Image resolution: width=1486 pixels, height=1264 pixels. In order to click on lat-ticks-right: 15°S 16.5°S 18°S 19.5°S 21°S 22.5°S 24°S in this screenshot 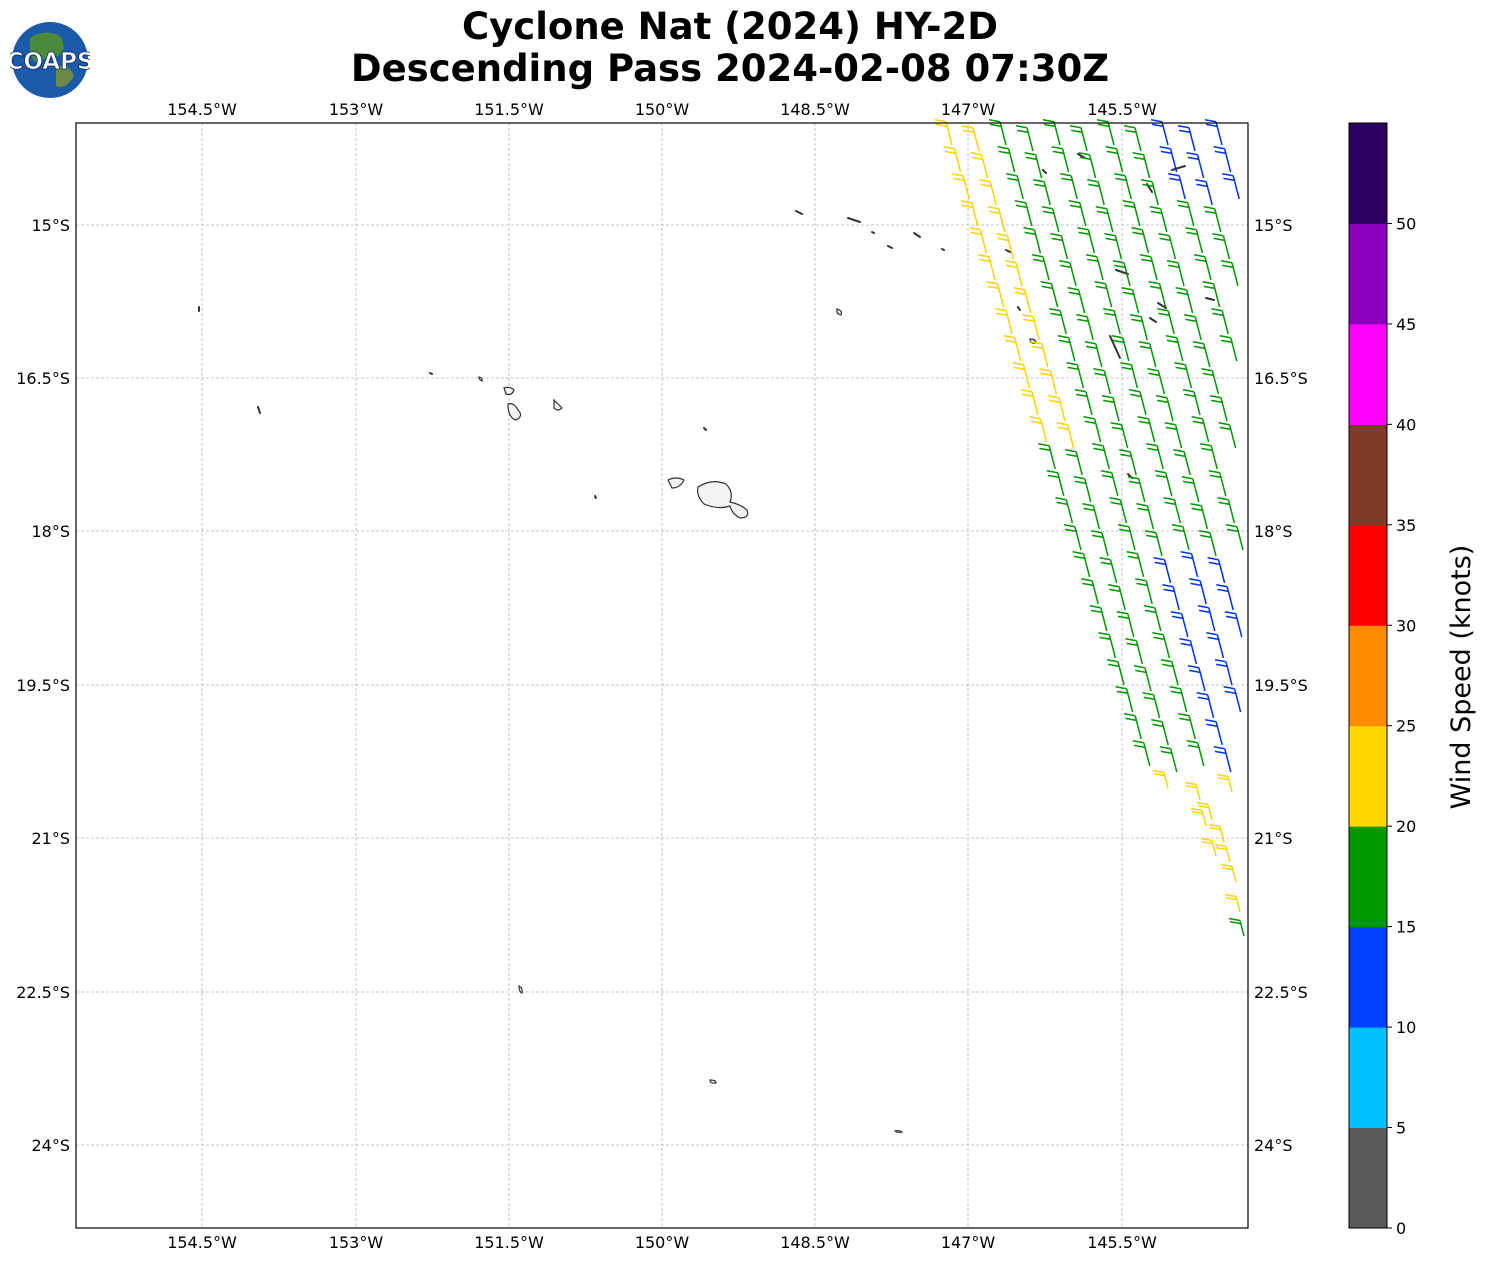, I will do `click(1281, 685)`.